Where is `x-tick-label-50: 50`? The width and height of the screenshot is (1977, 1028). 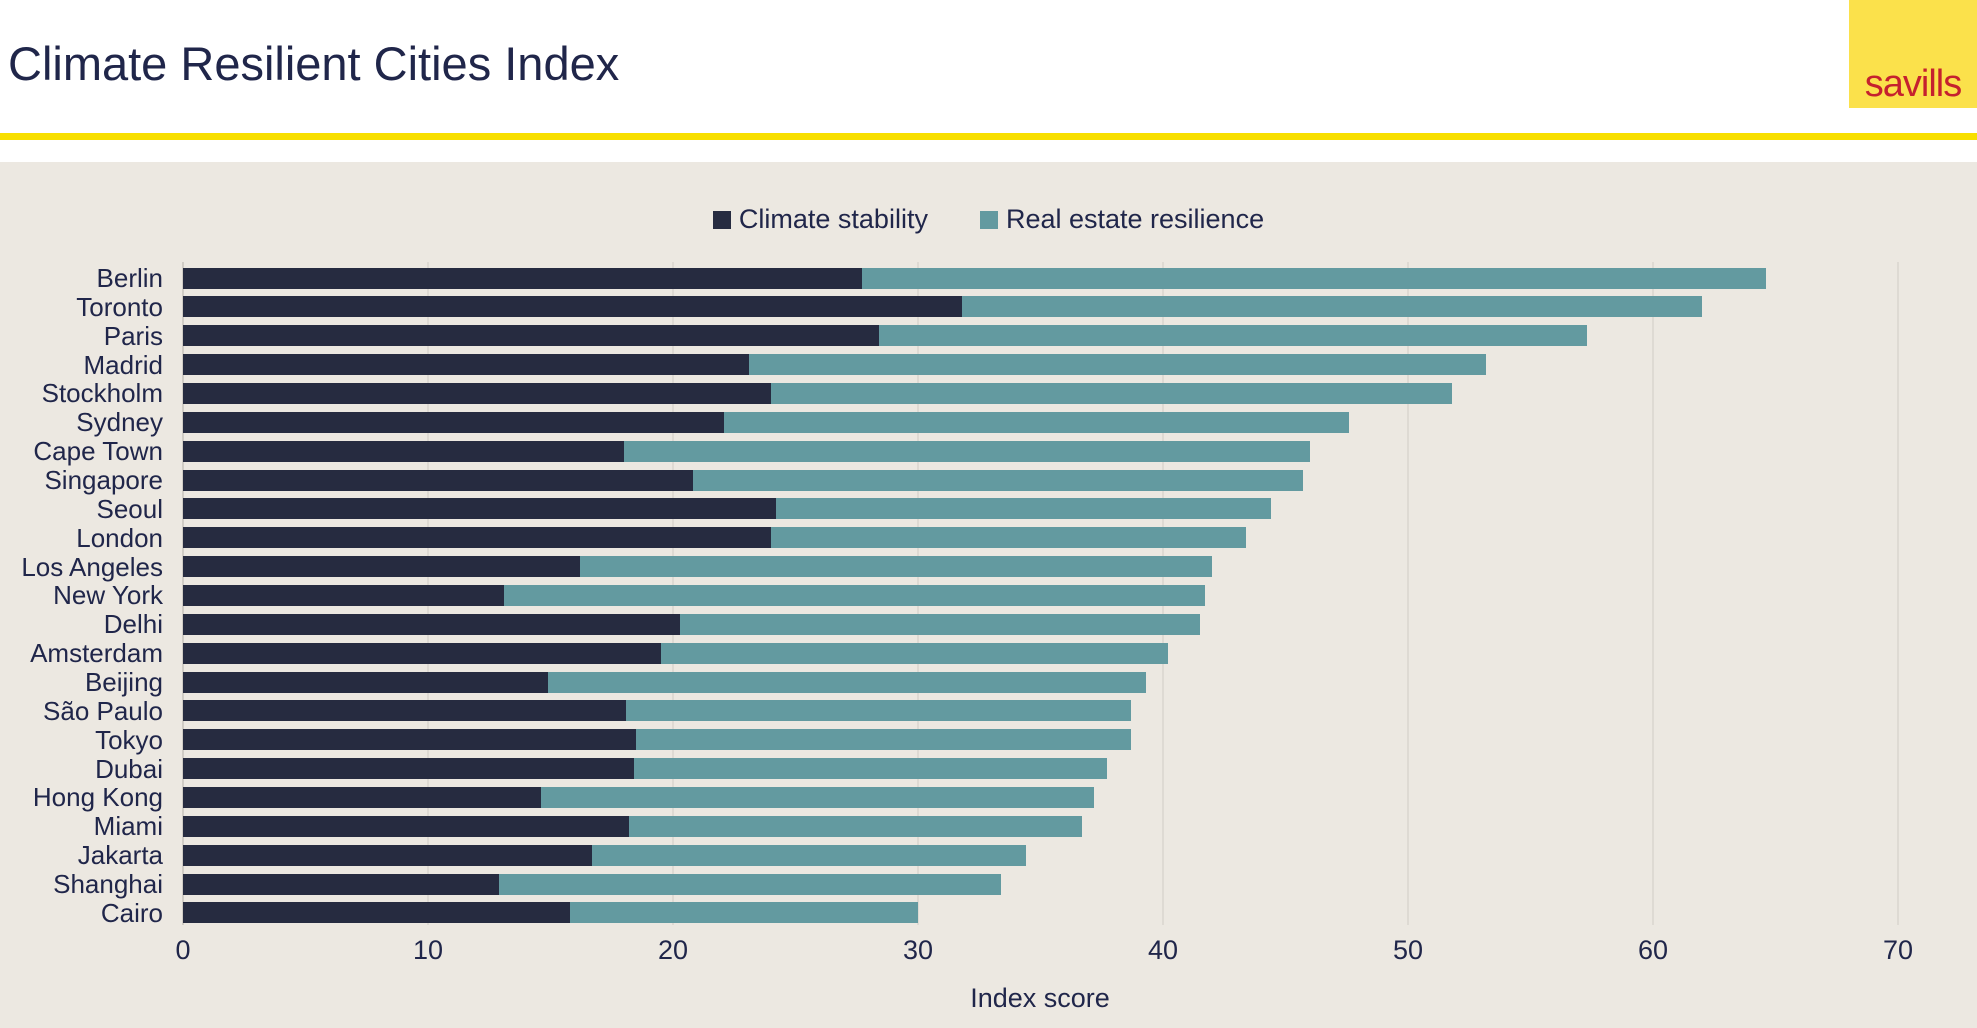
x-tick-label-50: 50 is located at coordinates (1408, 950).